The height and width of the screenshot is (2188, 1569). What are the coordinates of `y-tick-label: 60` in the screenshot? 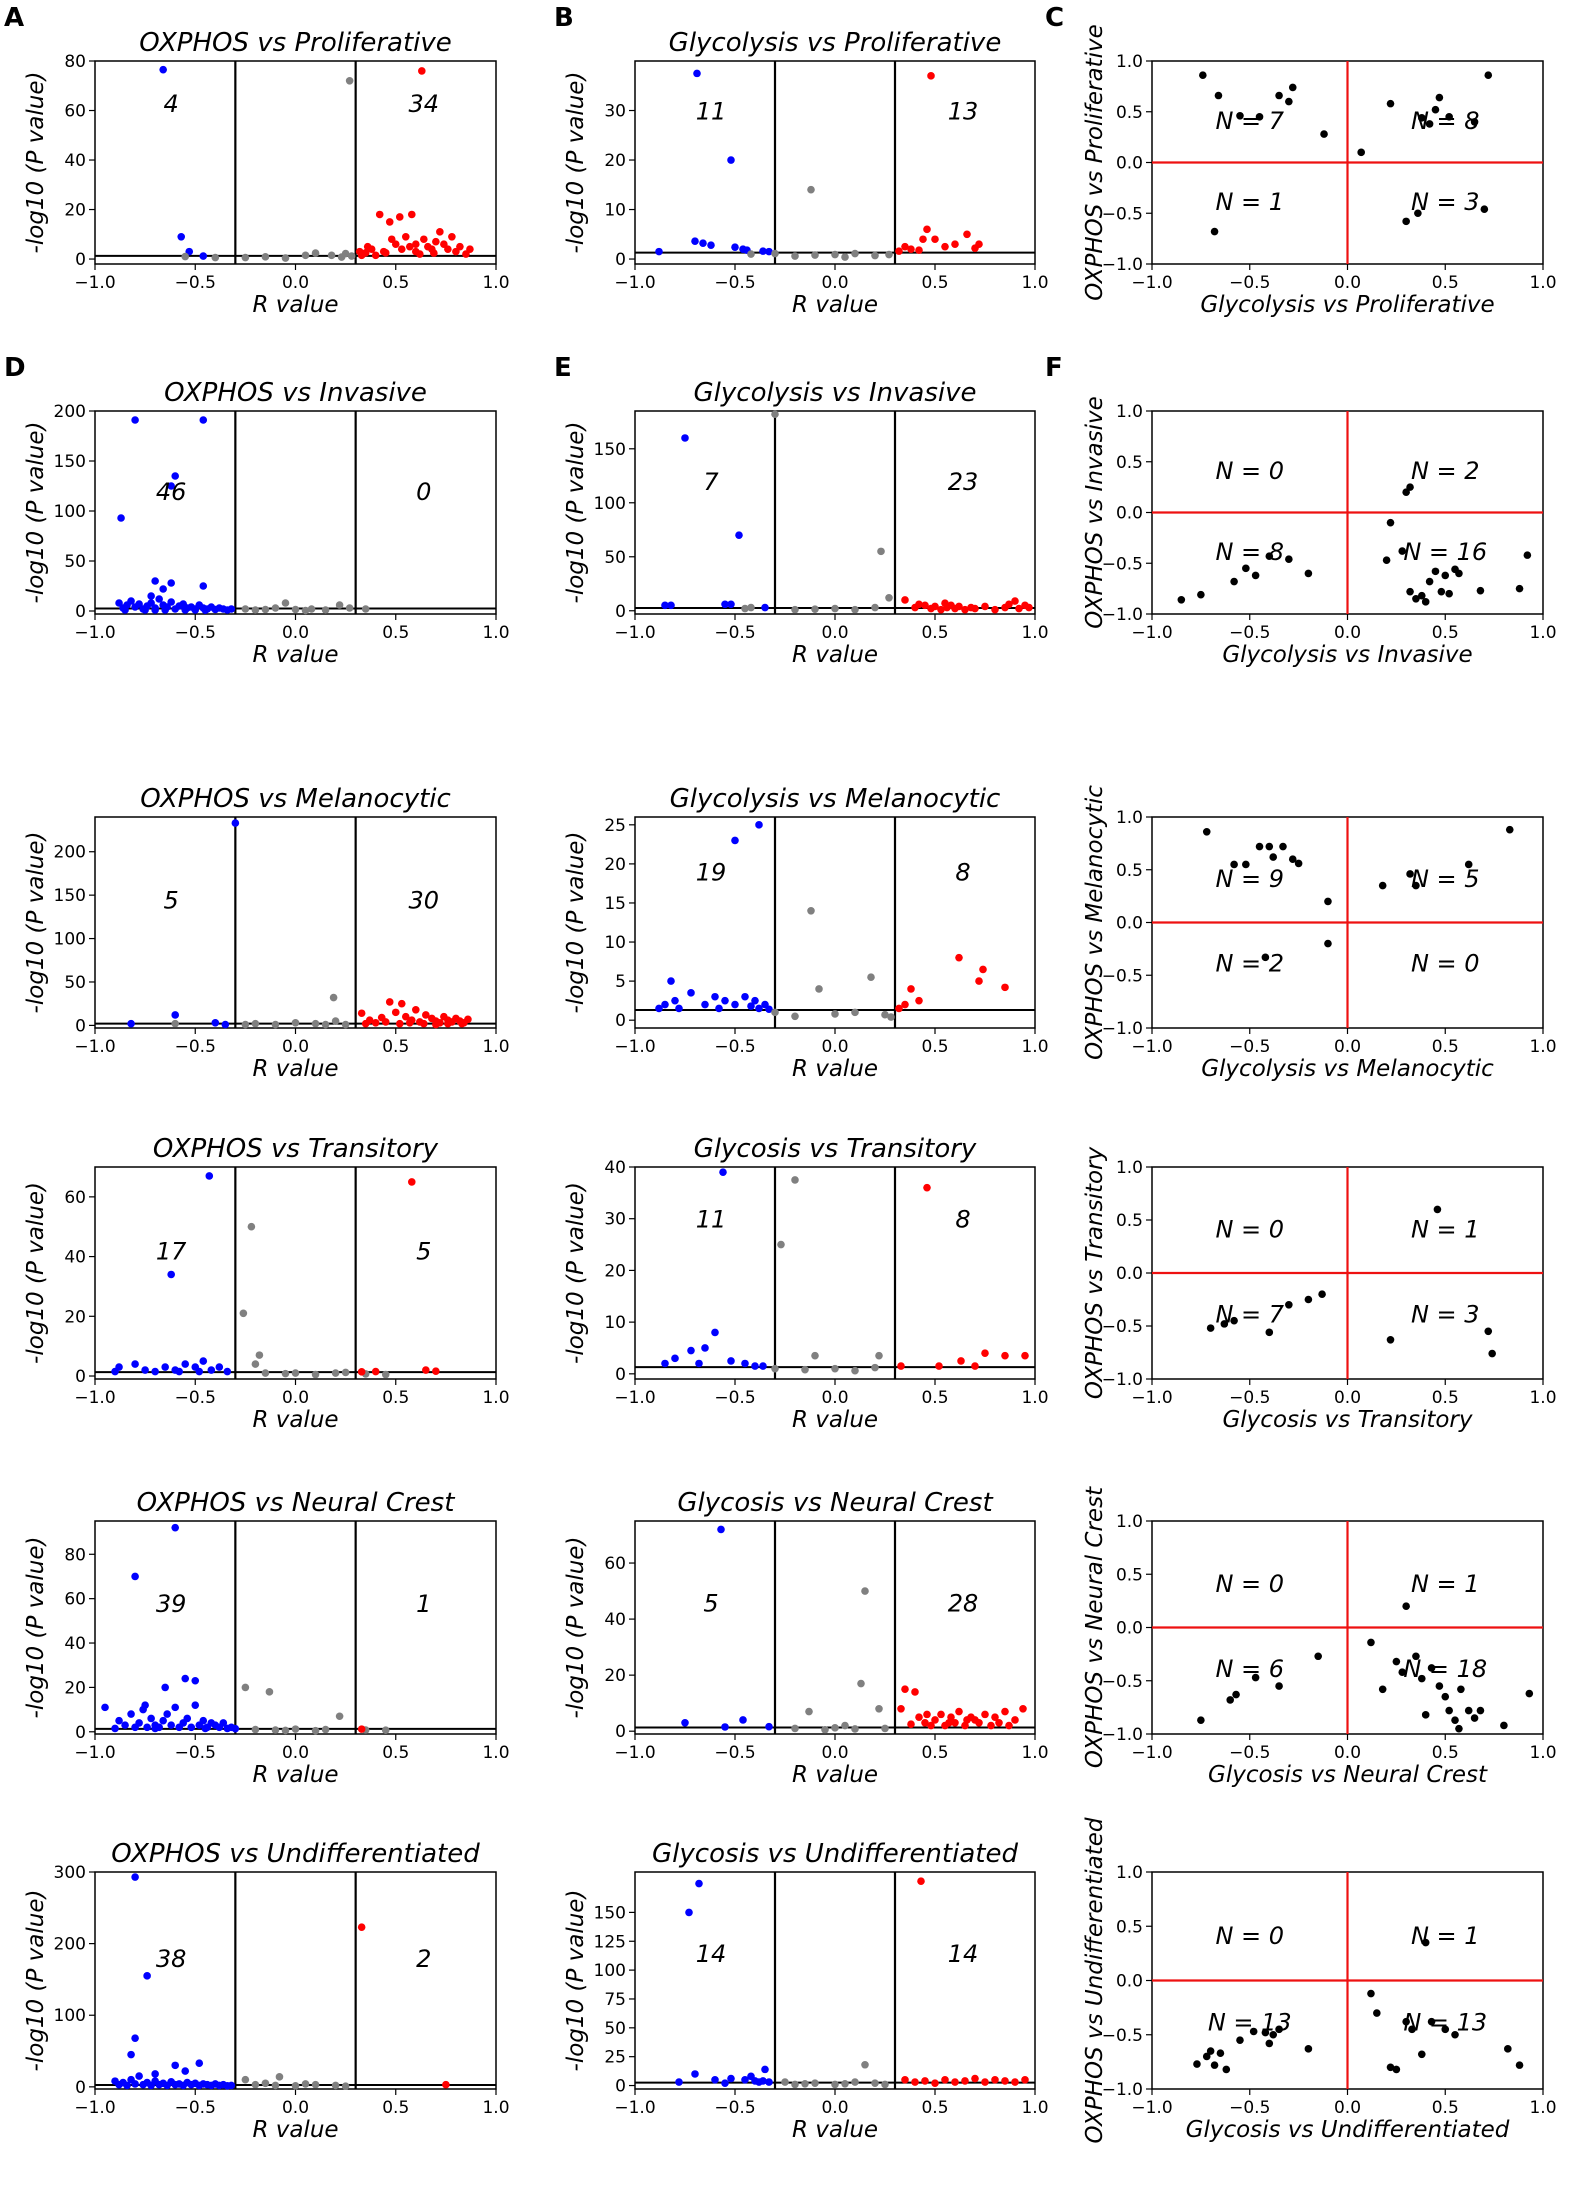 It's located at (75, 1198).